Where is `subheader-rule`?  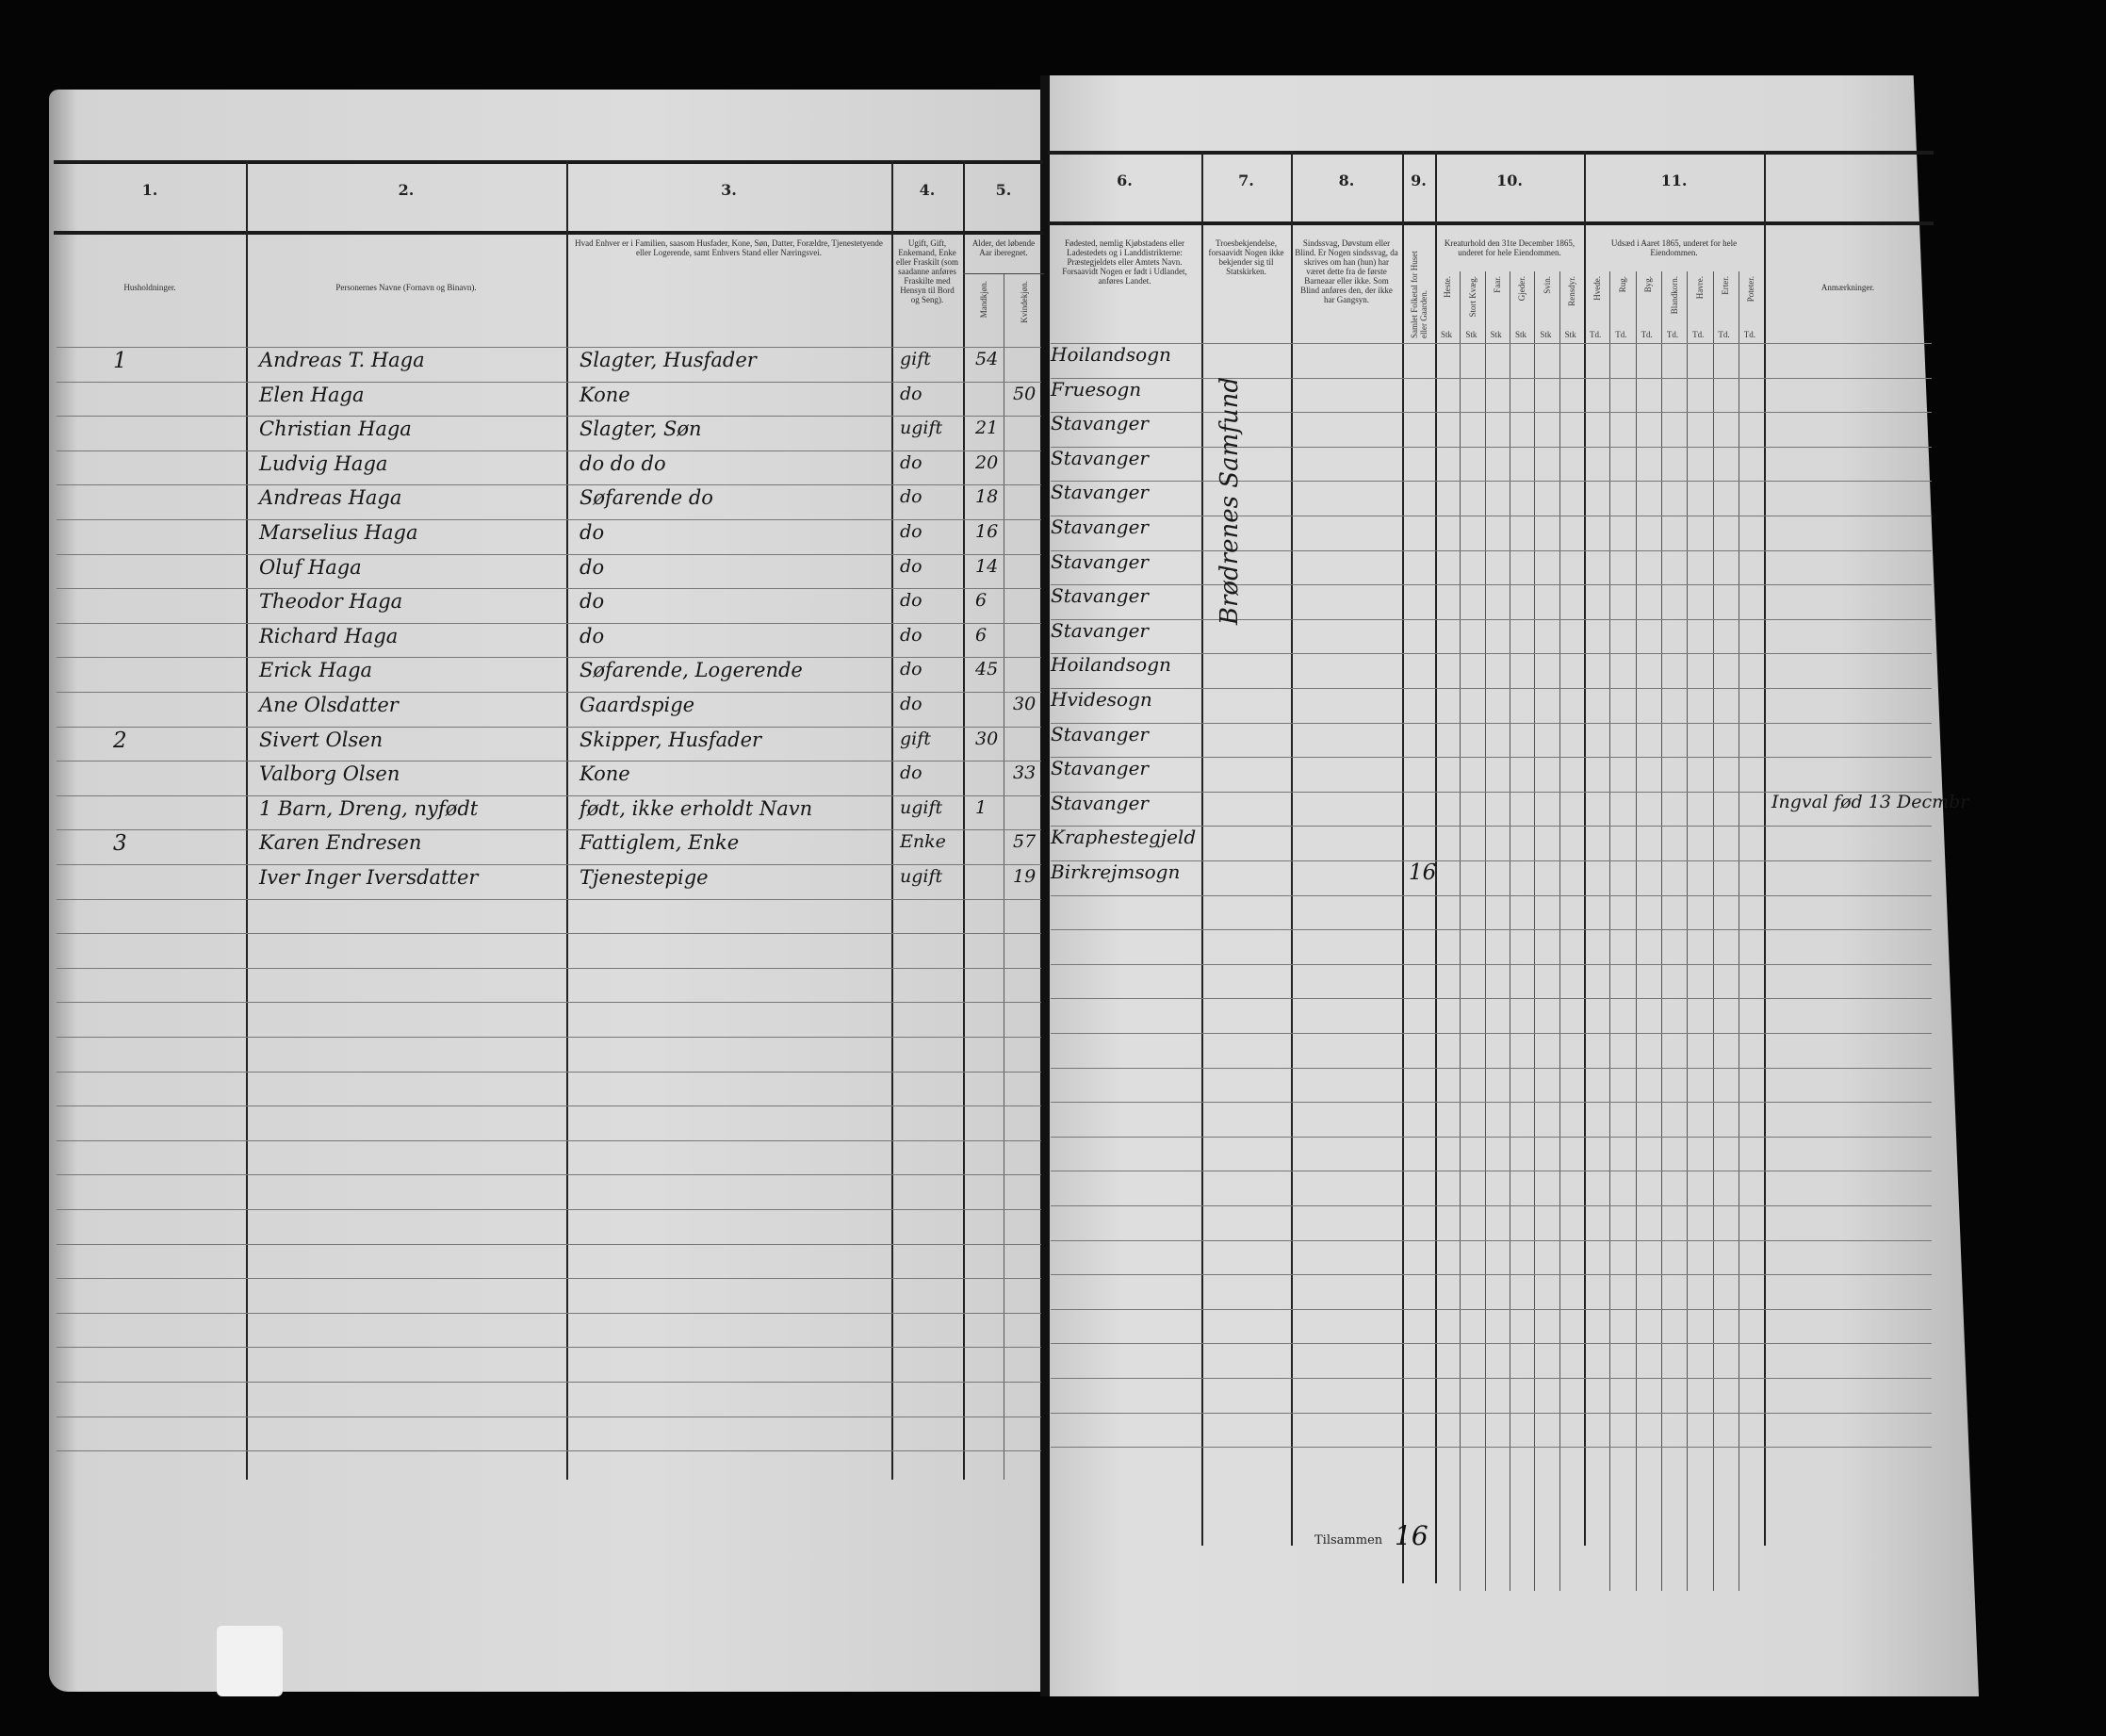 subheader-rule is located at coordinates (1003, 273).